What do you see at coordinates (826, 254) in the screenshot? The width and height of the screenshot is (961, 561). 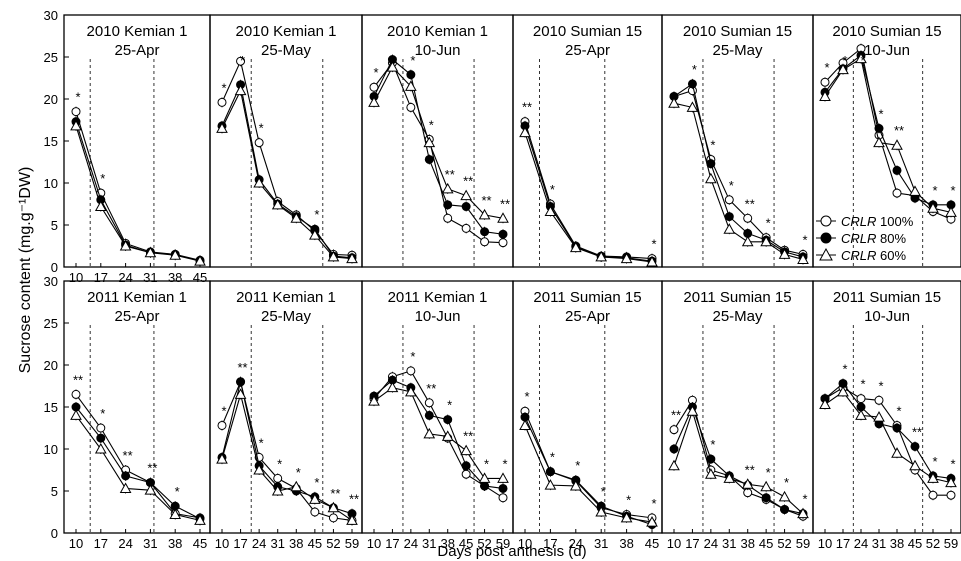 I see `legend-marker` at bounding box center [826, 254].